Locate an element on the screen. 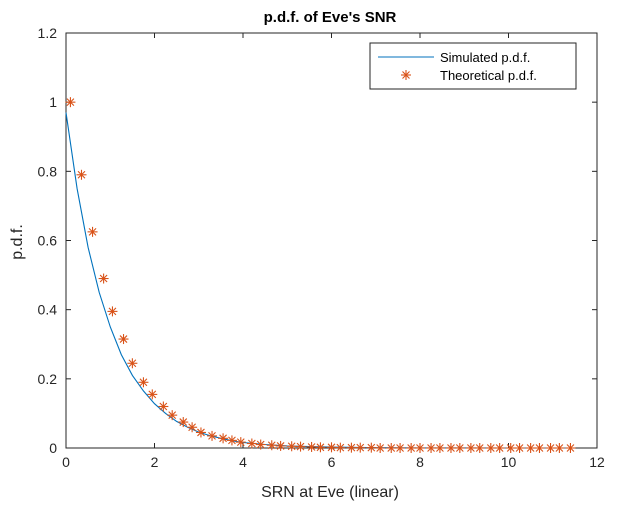 The height and width of the screenshot is (512, 631). y-tick-label: 1.2 is located at coordinates (48, 33).